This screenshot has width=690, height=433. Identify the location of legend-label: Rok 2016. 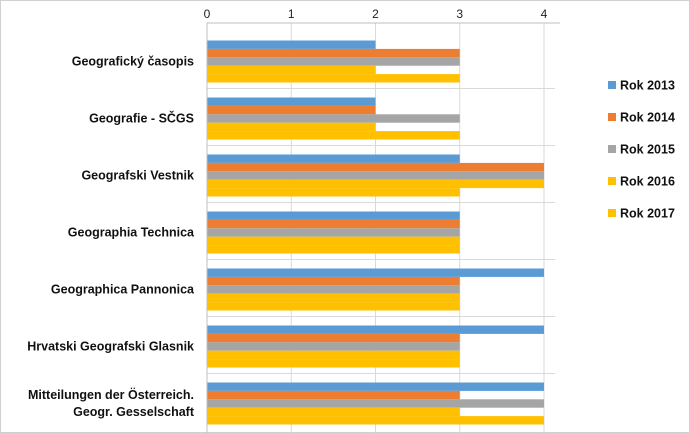
(647, 182).